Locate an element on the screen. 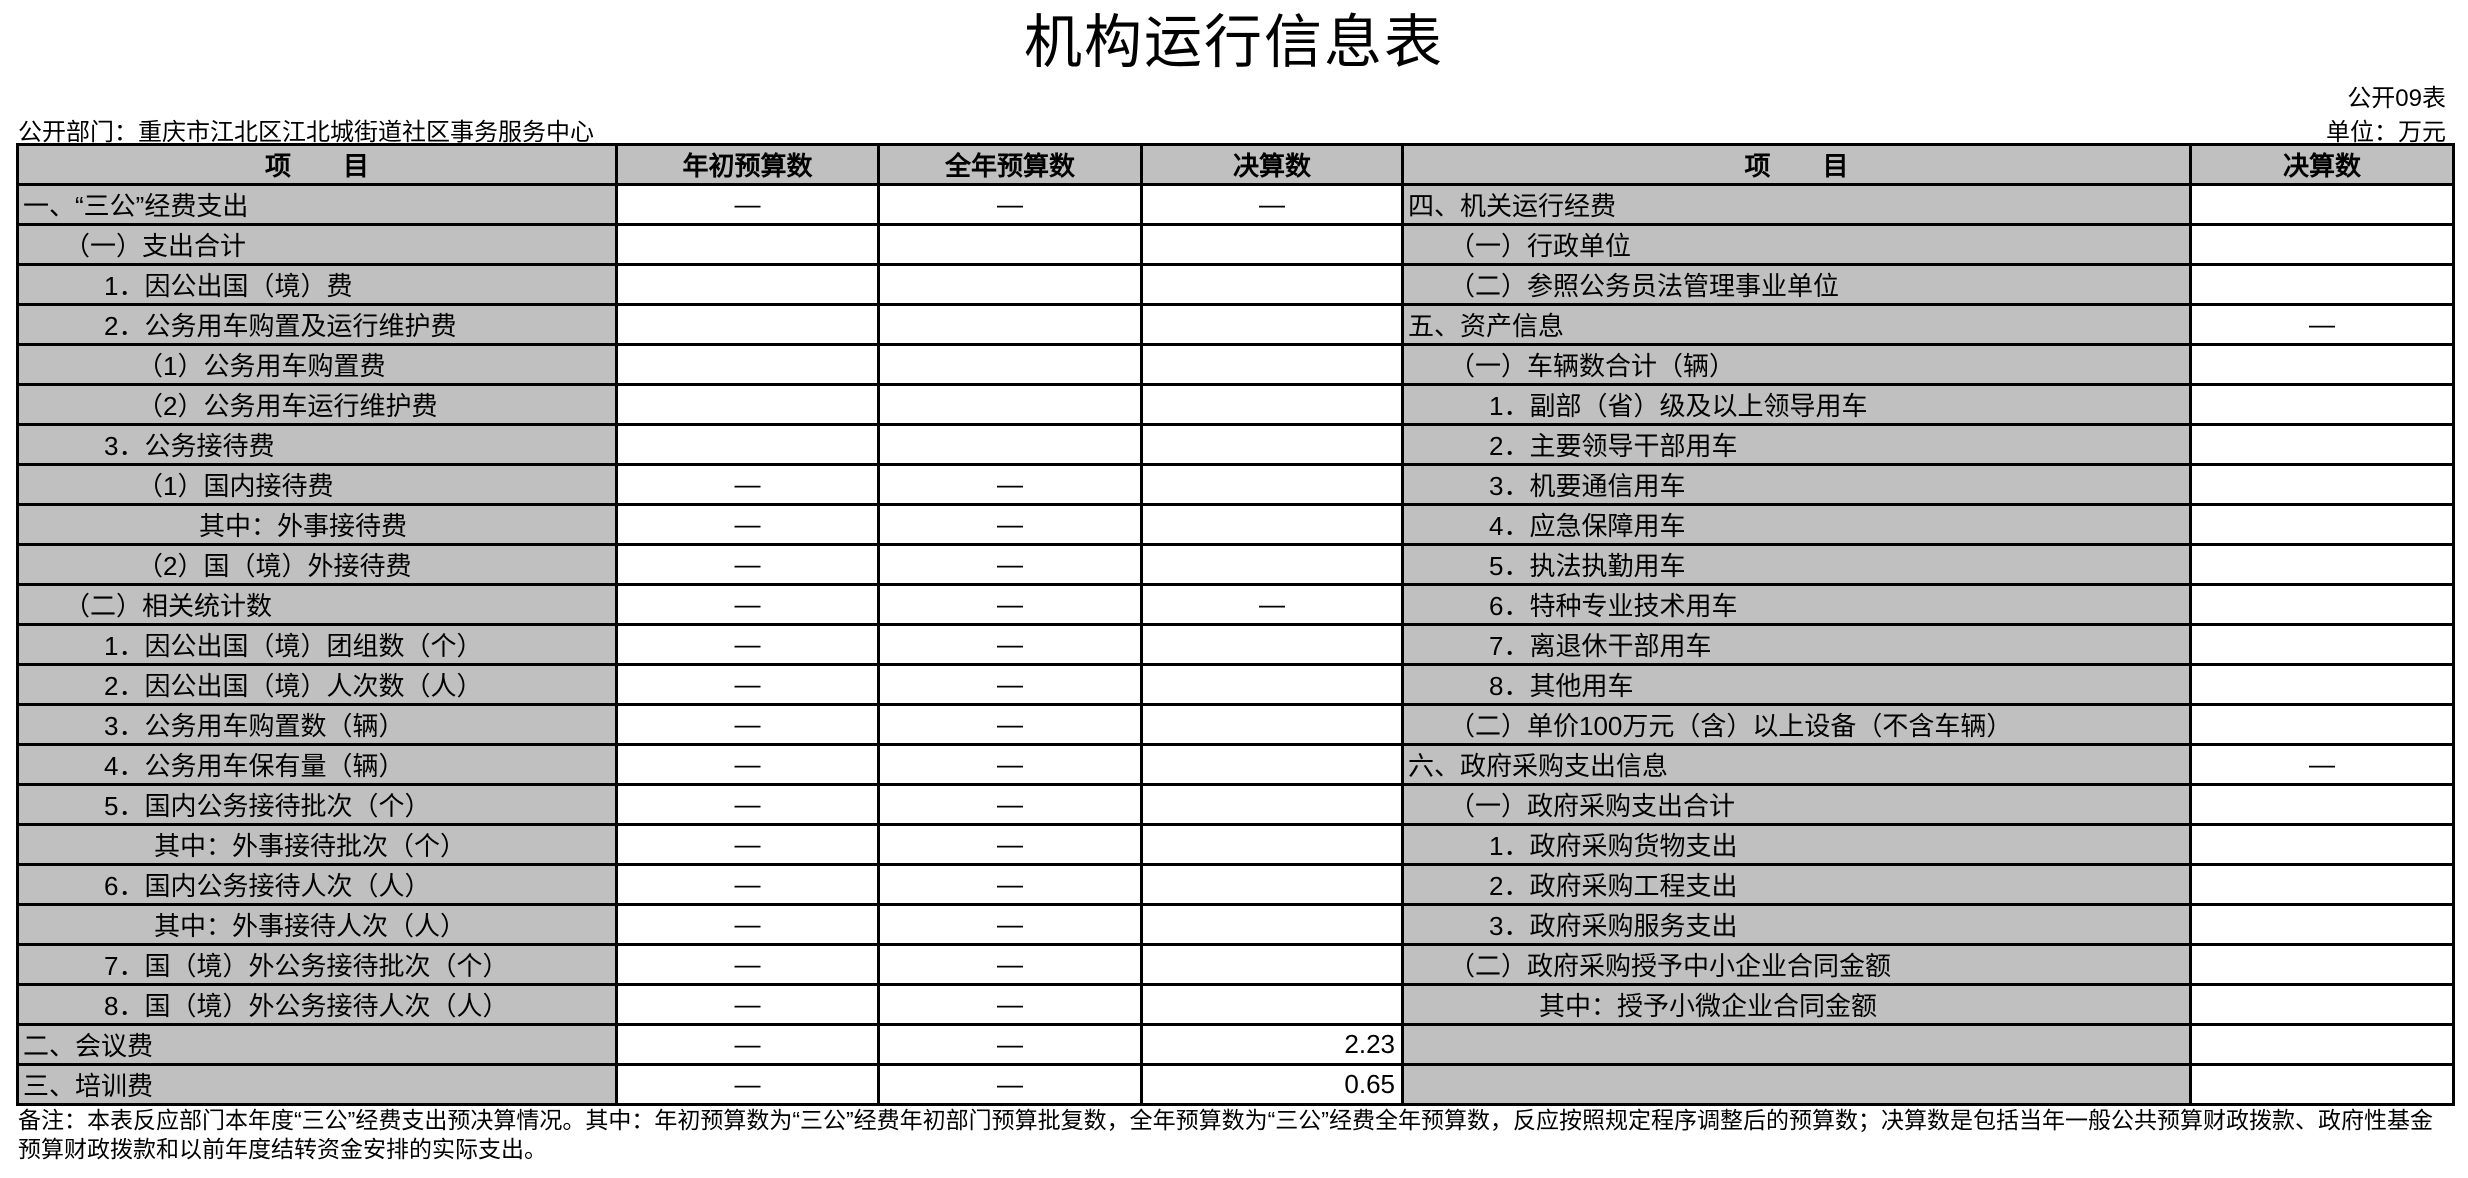 The height and width of the screenshot is (1178, 2468). left-item-label: （2）国（境）外接待费 is located at coordinates (317, 564).